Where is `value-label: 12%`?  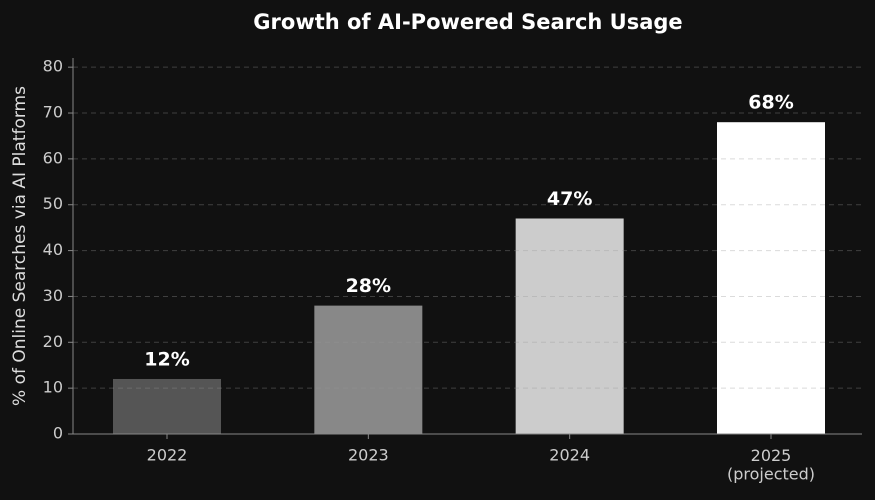
value-label: 12% is located at coordinates (166, 359).